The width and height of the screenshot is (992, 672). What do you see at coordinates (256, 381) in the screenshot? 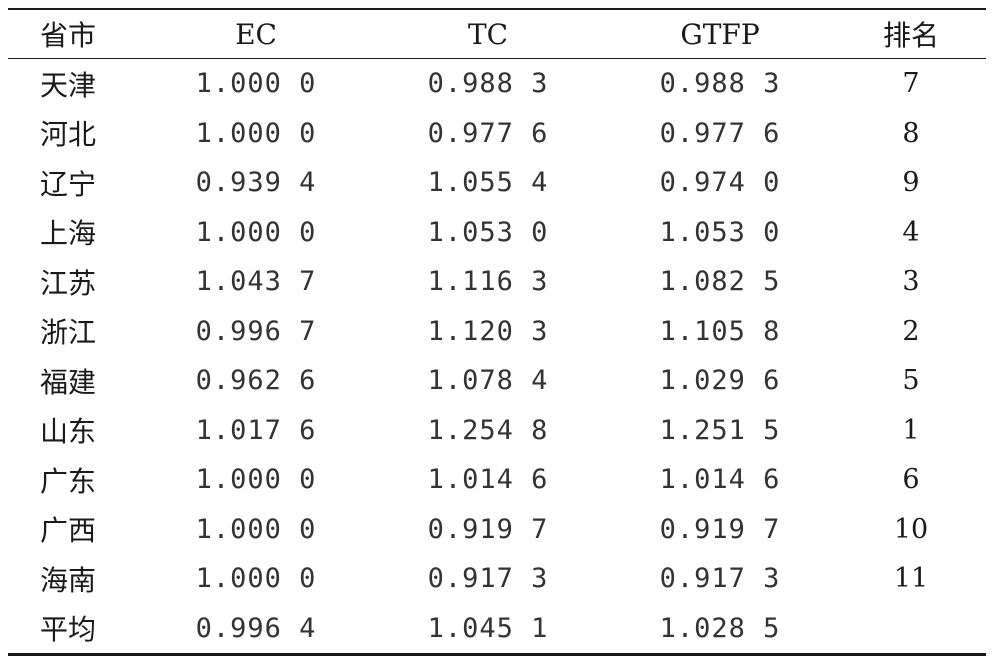
I see `cell-ec: 0.962 6` at bounding box center [256, 381].